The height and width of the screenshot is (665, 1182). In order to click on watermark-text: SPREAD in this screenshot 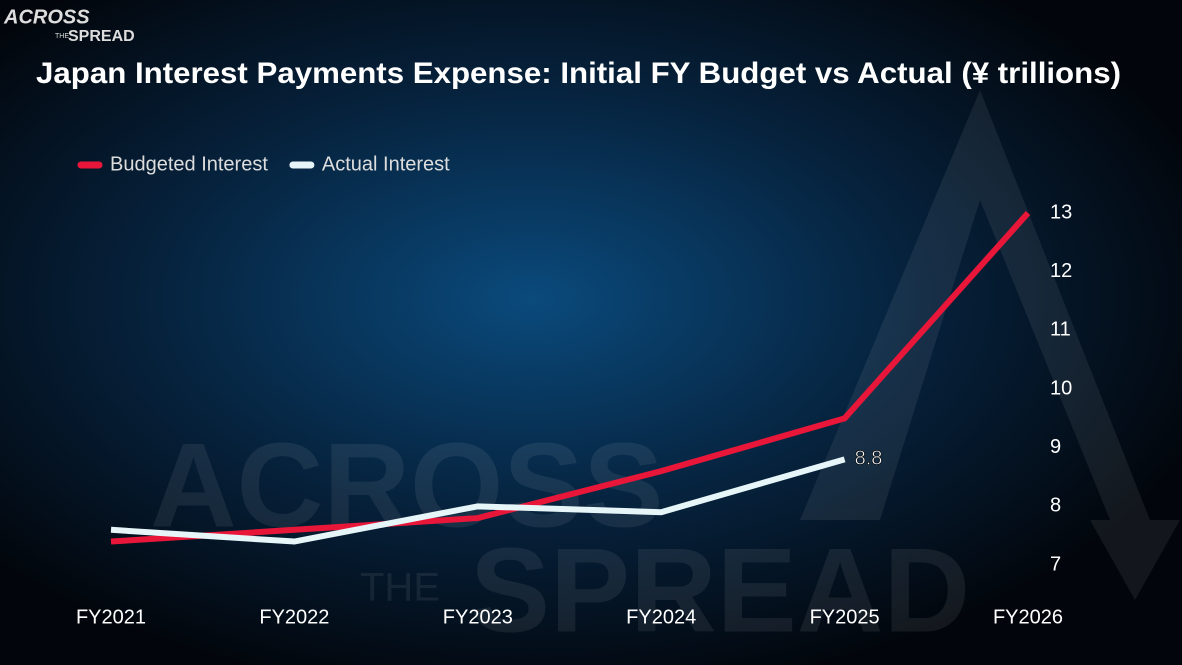, I will do `click(720, 591)`.